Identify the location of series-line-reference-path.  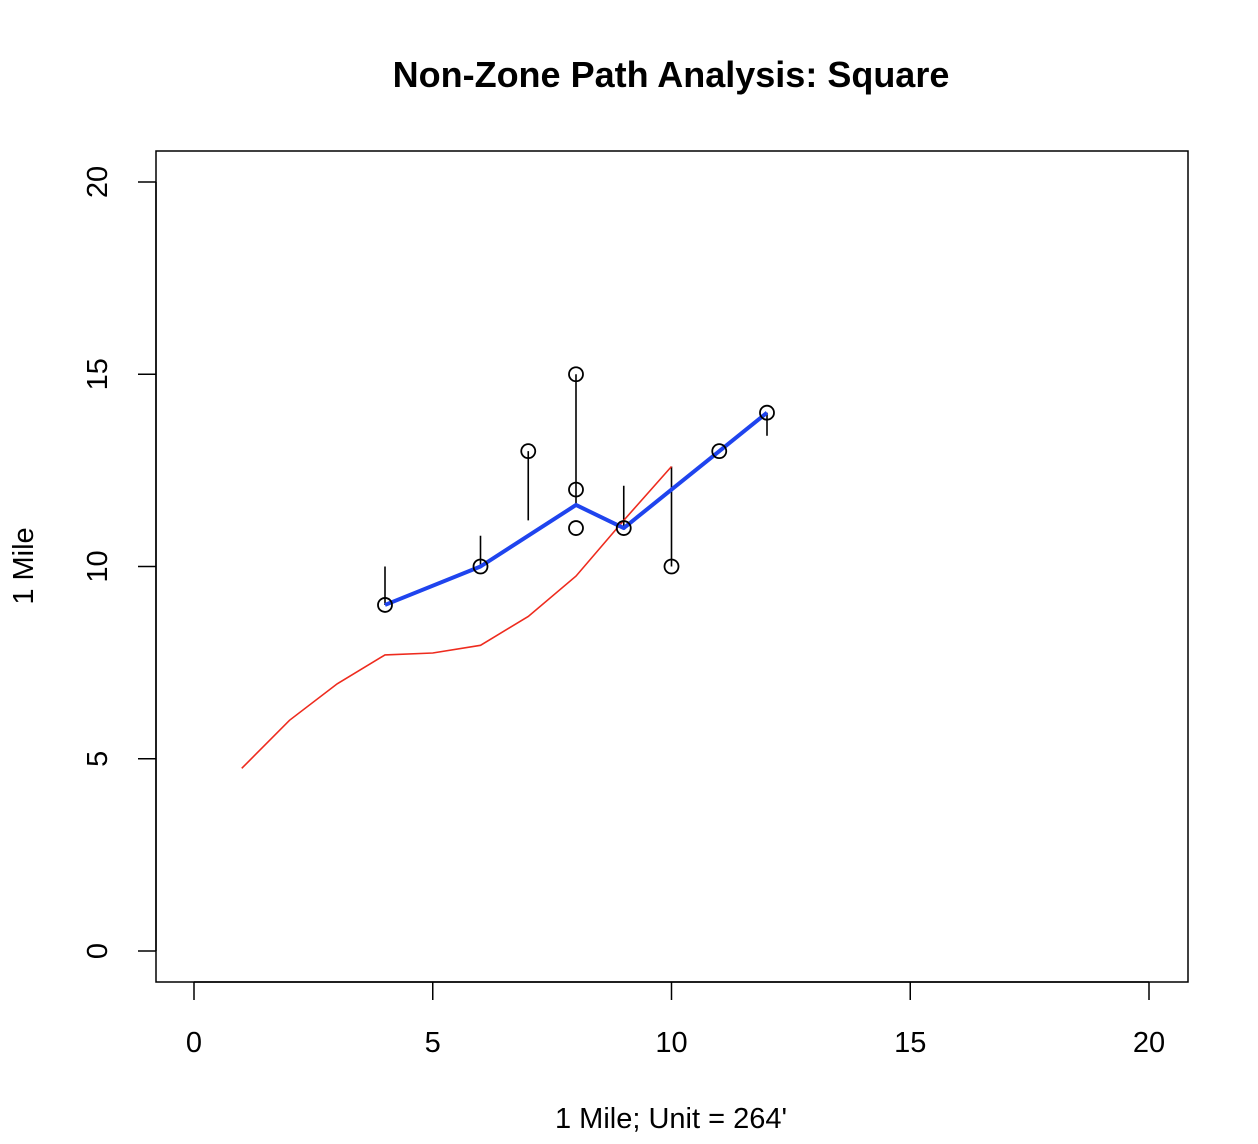
(457, 617).